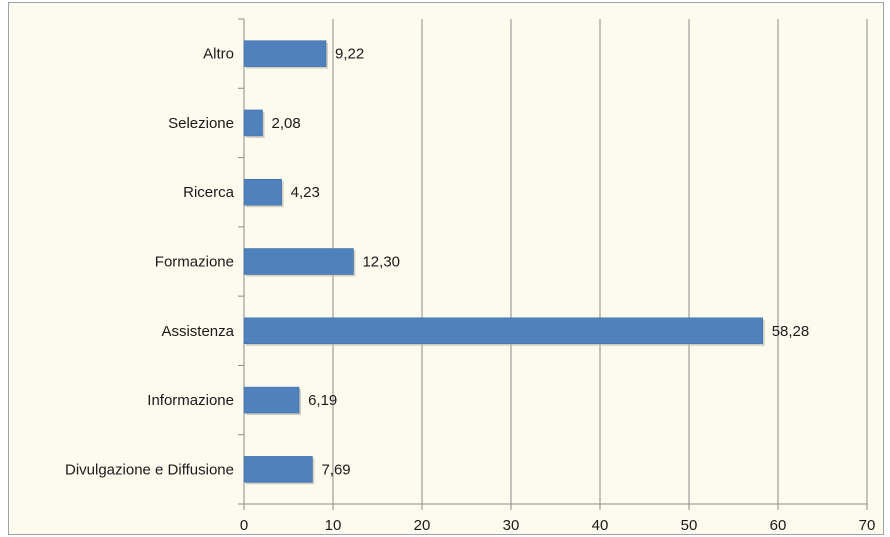 The width and height of the screenshot is (890, 537). What do you see at coordinates (381, 262) in the screenshot?
I see `data-label: 12,30` at bounding box center [381, 262].